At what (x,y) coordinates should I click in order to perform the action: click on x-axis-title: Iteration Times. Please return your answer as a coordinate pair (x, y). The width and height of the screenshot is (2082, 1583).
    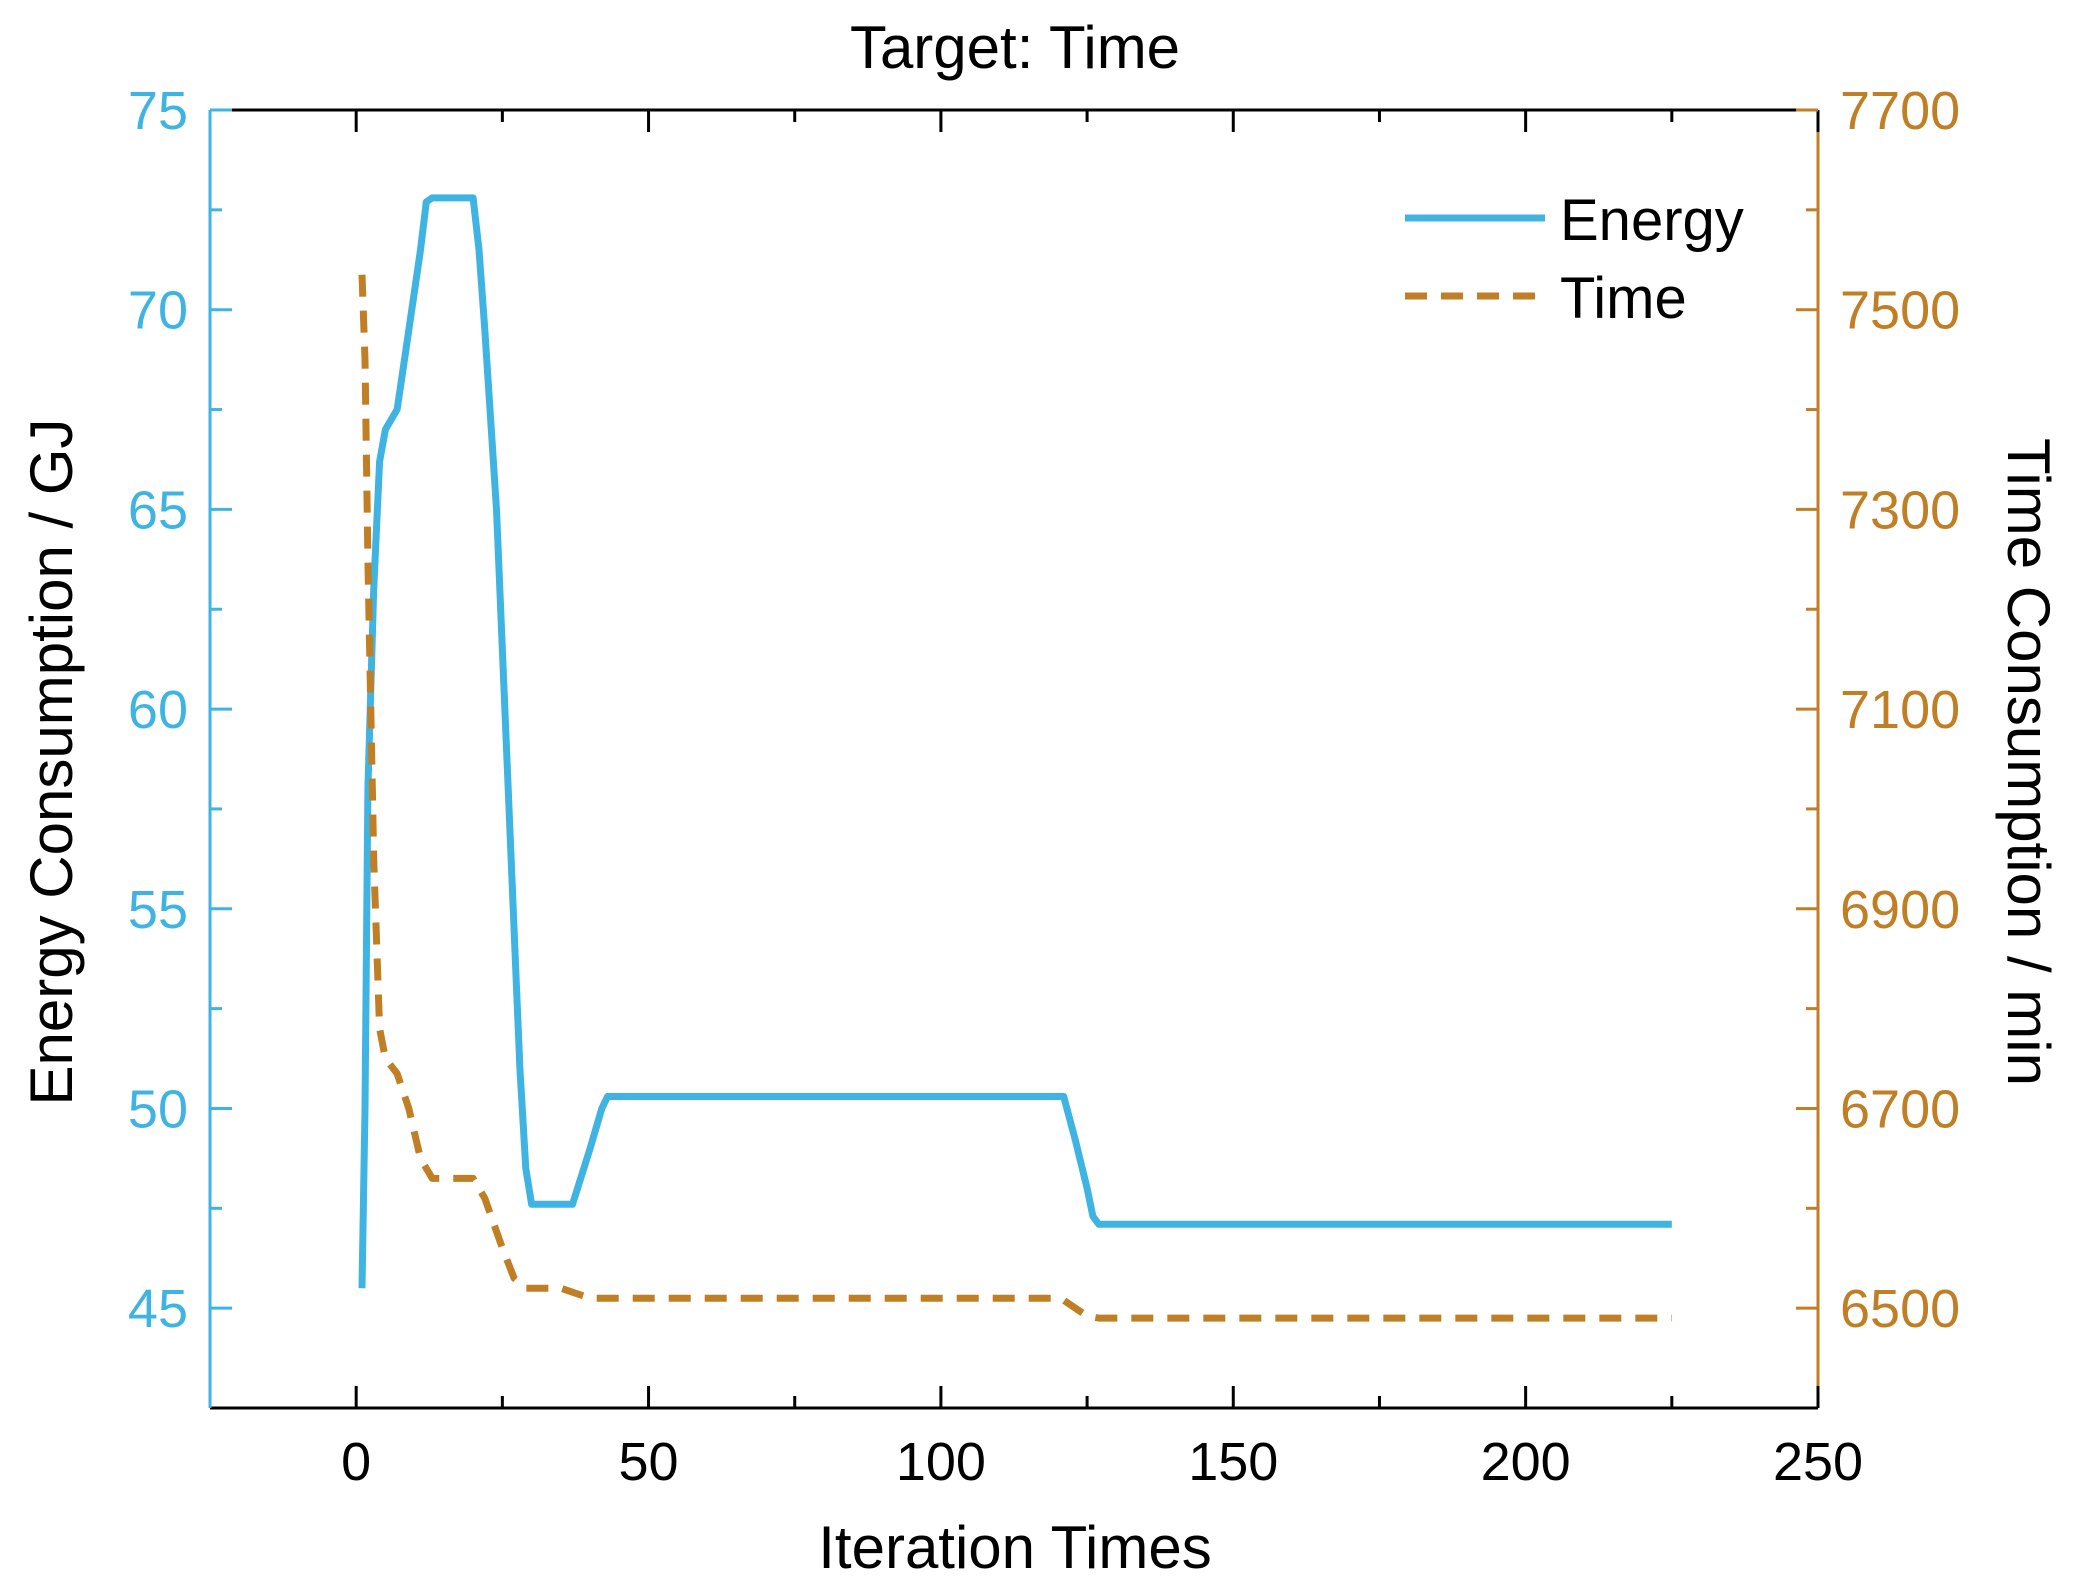
    Looking at the image, I should click on (1015, 1547).